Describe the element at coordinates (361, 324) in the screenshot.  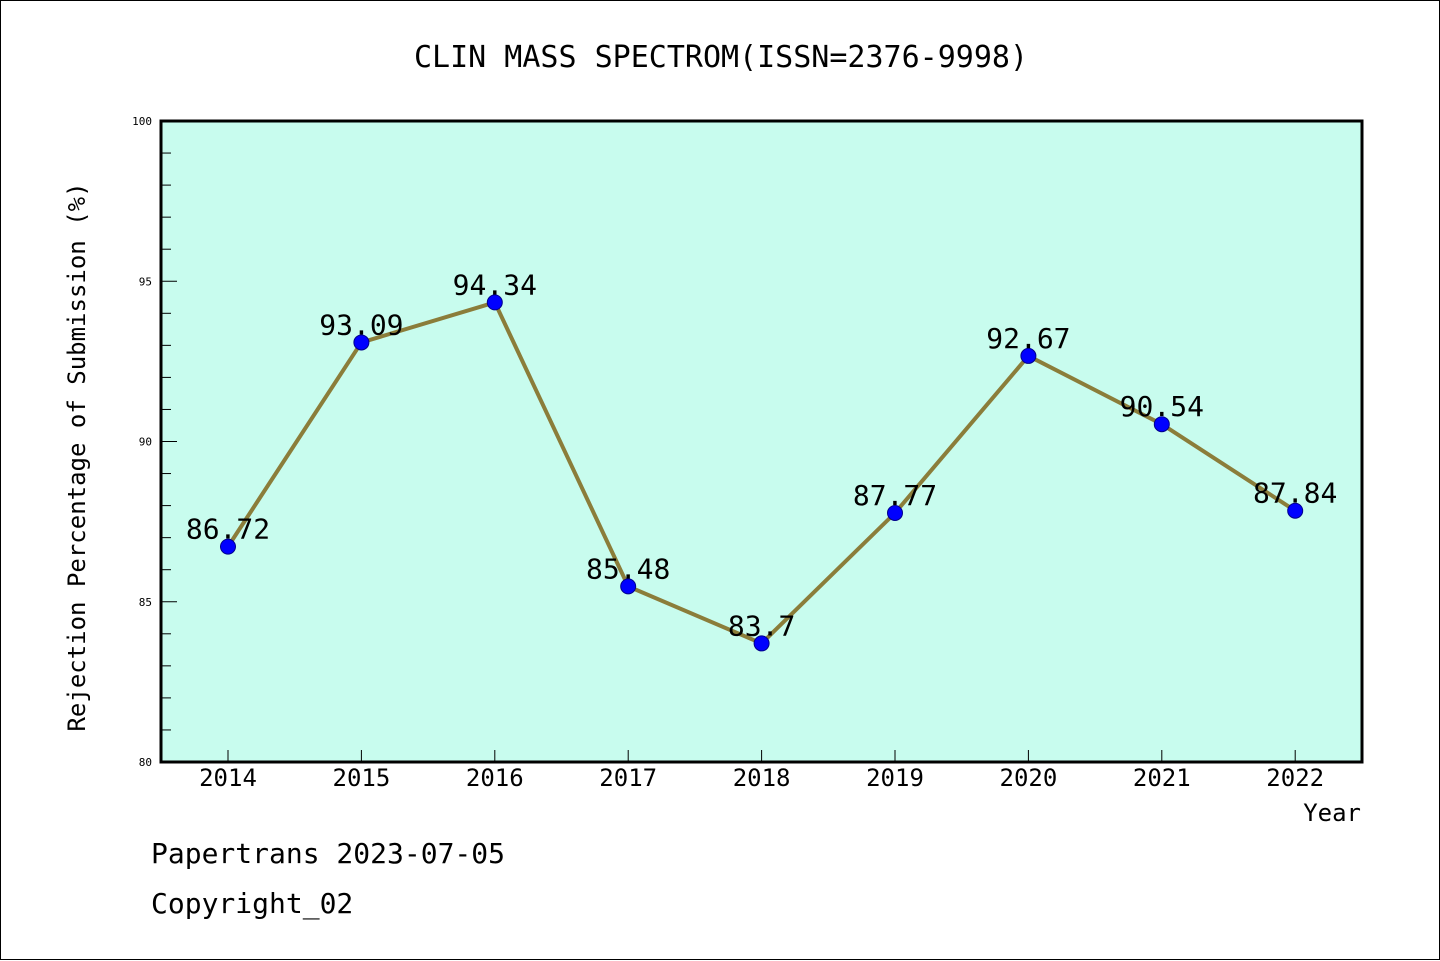
I see `data-label: 93.09` at that location.